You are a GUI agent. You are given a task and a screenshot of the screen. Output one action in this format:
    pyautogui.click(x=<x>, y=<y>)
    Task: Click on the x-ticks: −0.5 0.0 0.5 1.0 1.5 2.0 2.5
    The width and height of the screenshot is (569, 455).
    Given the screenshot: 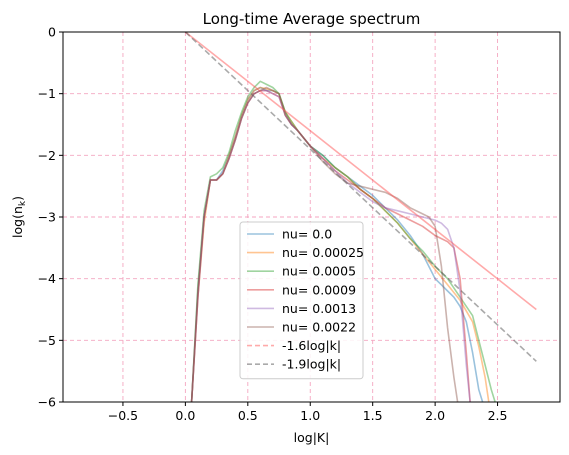 What is the action you would take?
    pyautogui.click(x=308, y=412)
    